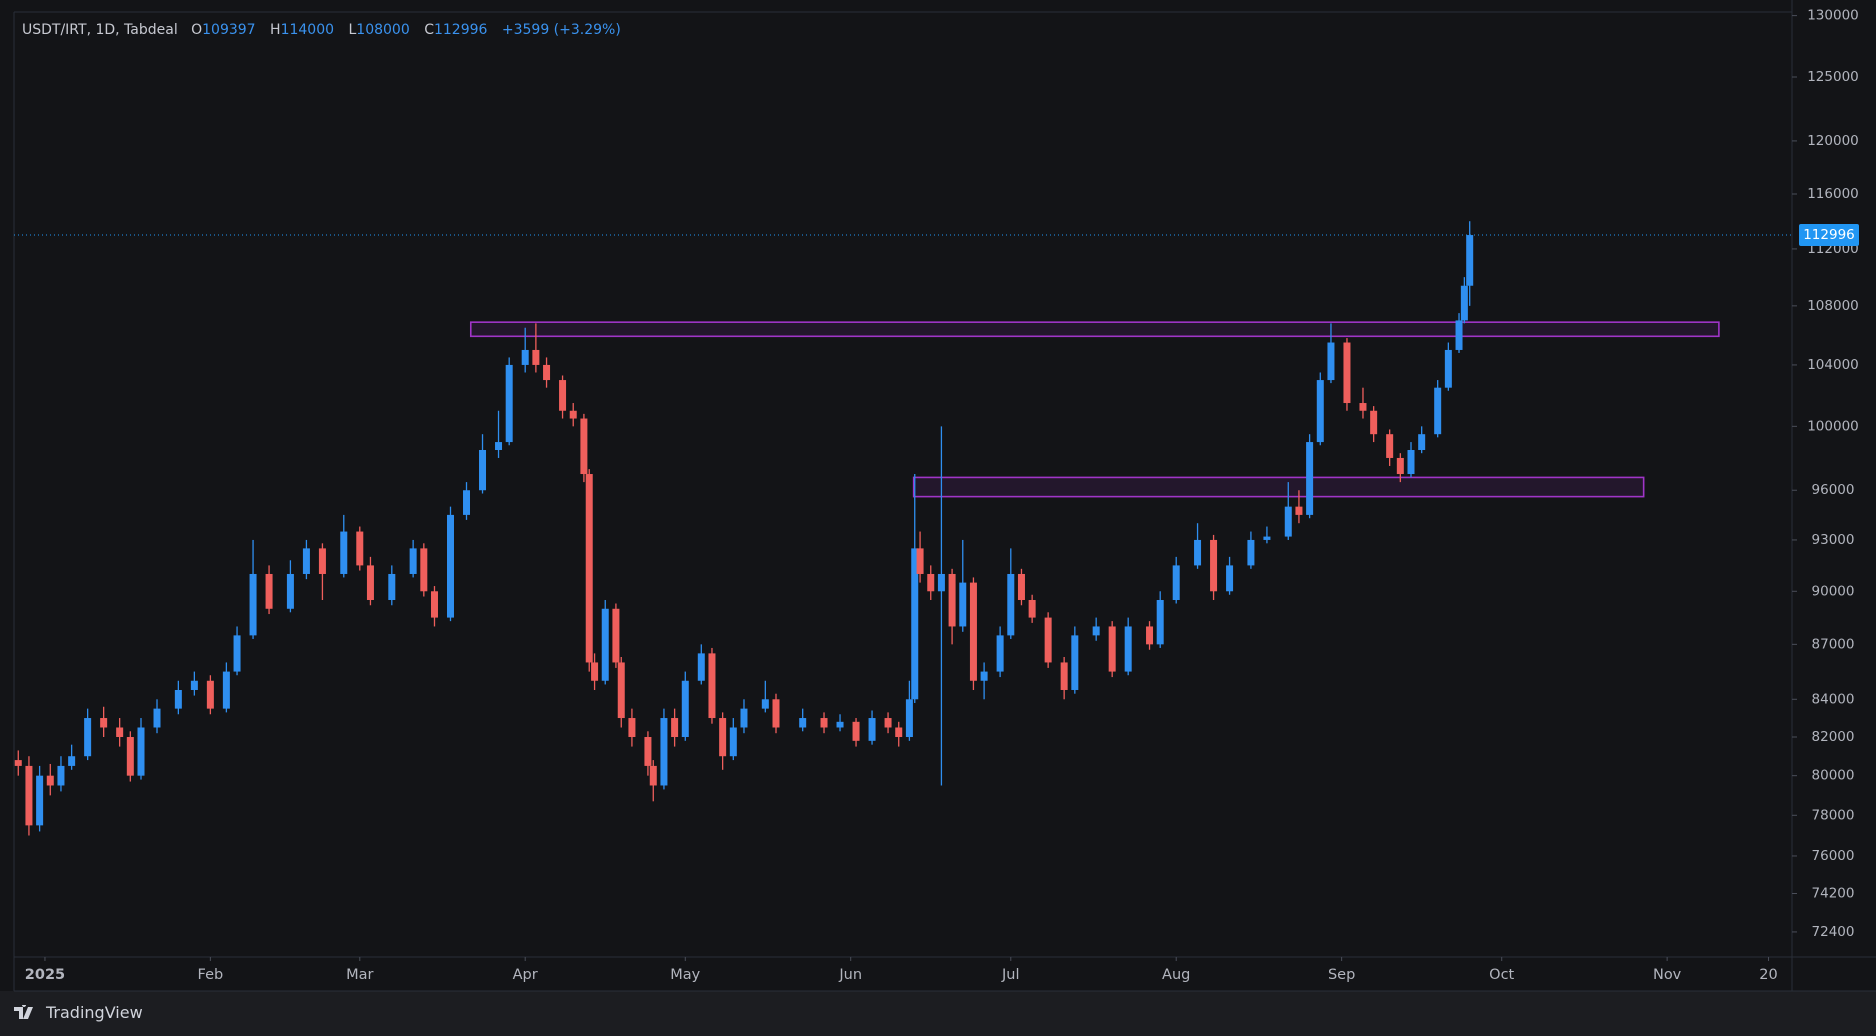  Describe the element at coordinates (1833, 141) in the screenshot. I see `y-tick-label: 120000` at that location.